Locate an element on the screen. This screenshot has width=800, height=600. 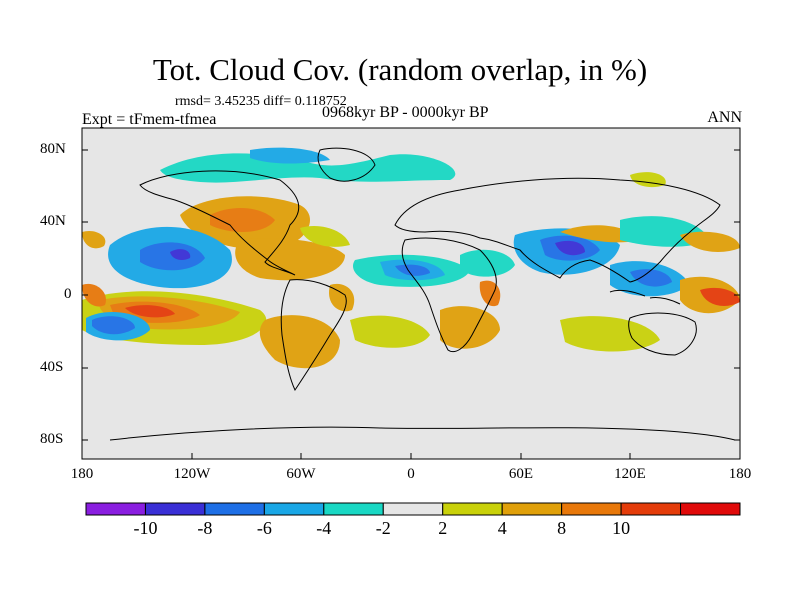
coast-australia is located at coordinates (662, 334).